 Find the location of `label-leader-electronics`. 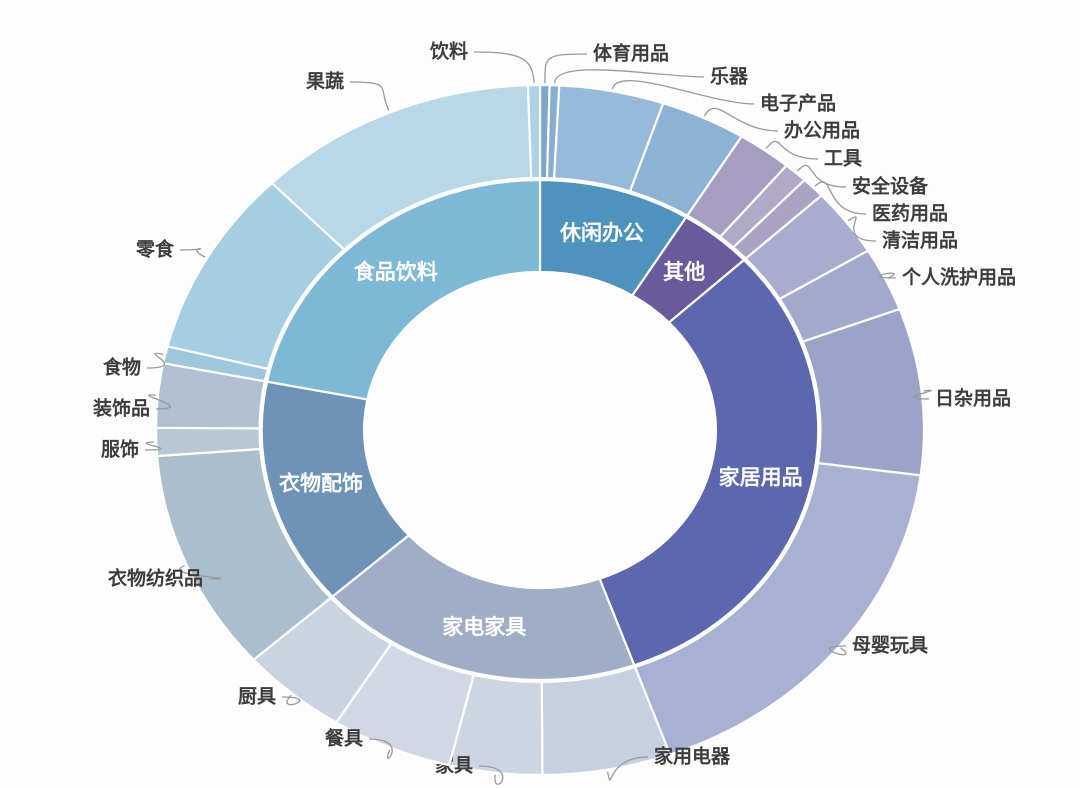

label-leader-electronics is located at coordinates (683, 92).